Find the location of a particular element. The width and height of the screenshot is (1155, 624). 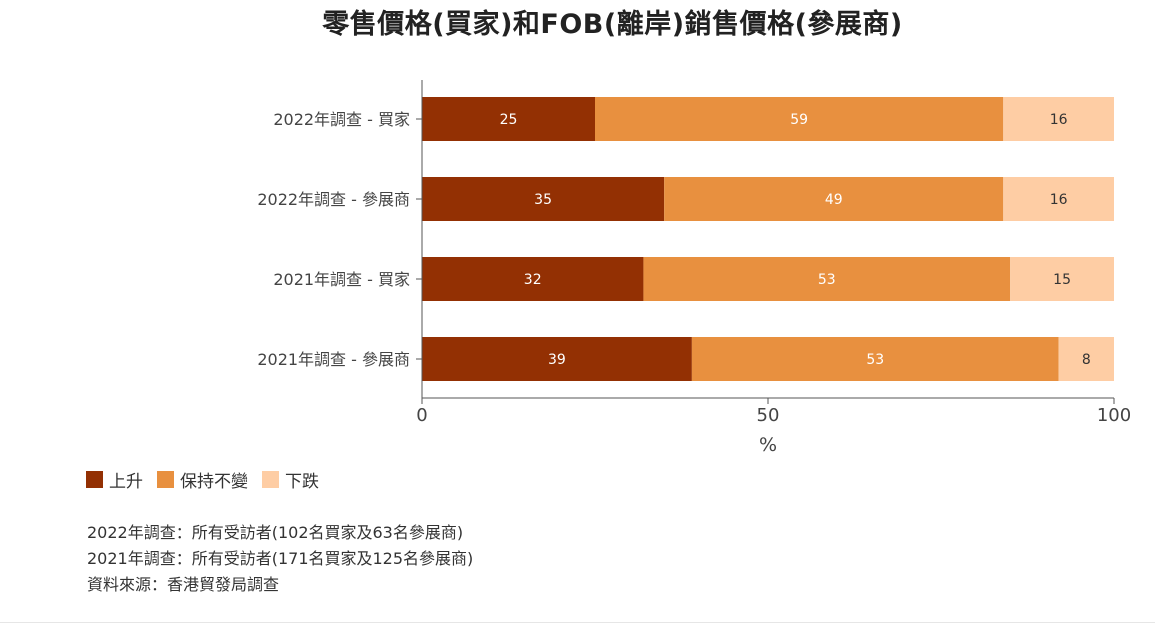

legend-item-unchanged: 保持不變 is located at coordinates (202, 479).